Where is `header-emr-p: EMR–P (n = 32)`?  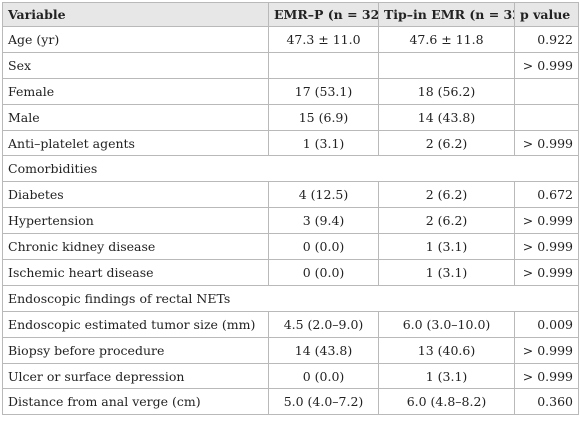
header-emr-p: EMR–P (n = 32) is located at coordinates (323, 14).